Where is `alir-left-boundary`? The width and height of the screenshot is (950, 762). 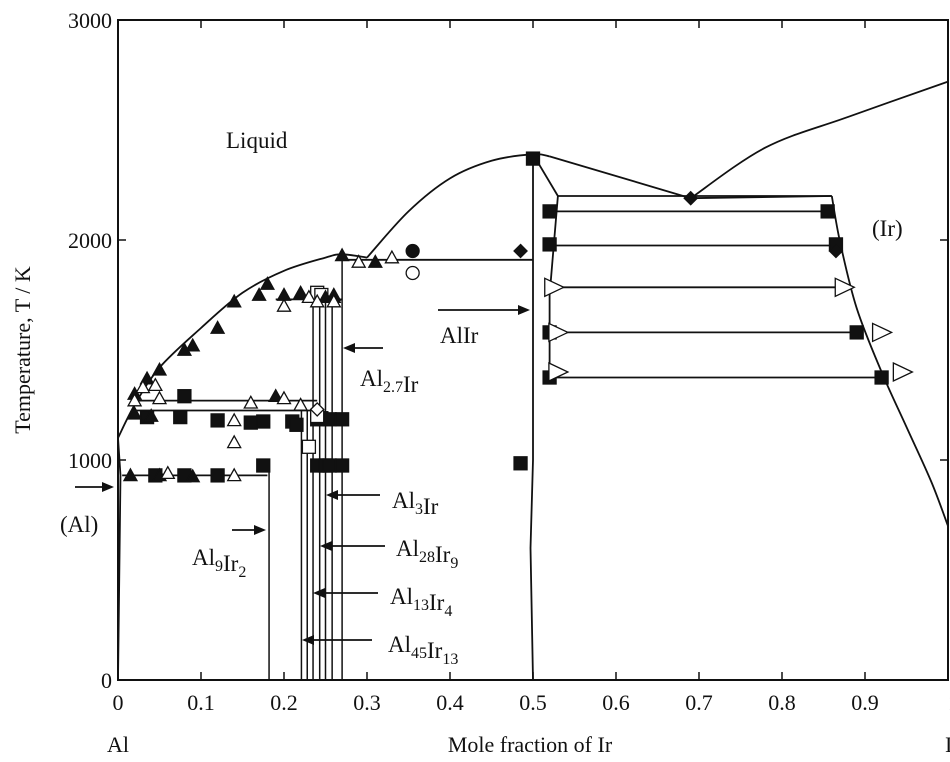
alir-left-boundary is located at coordinates (531, 417).